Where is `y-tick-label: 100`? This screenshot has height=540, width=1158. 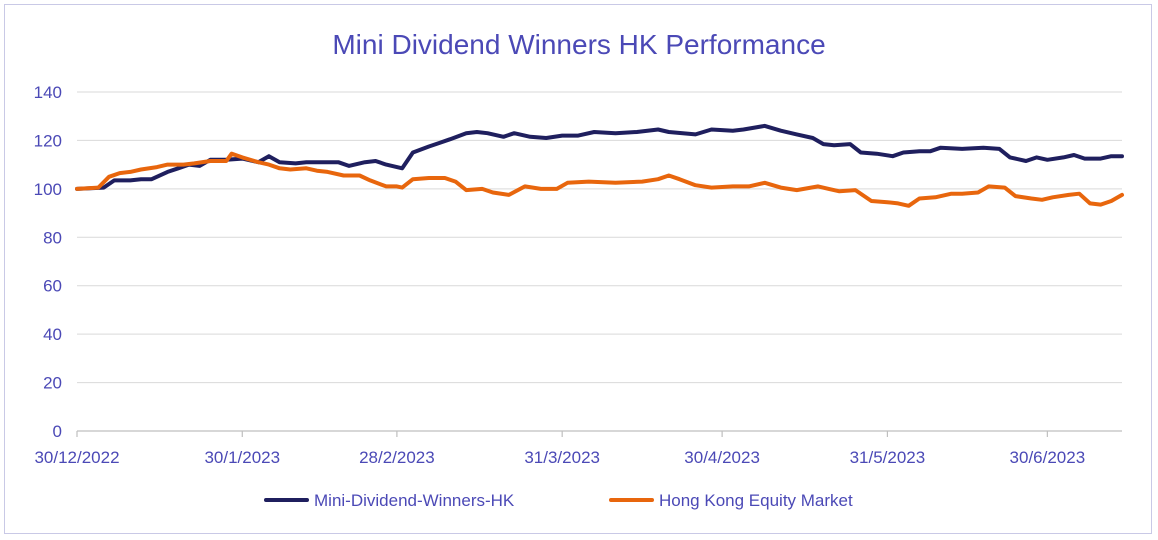 y-tick-label: 100 is located at coordinates (48, 189).